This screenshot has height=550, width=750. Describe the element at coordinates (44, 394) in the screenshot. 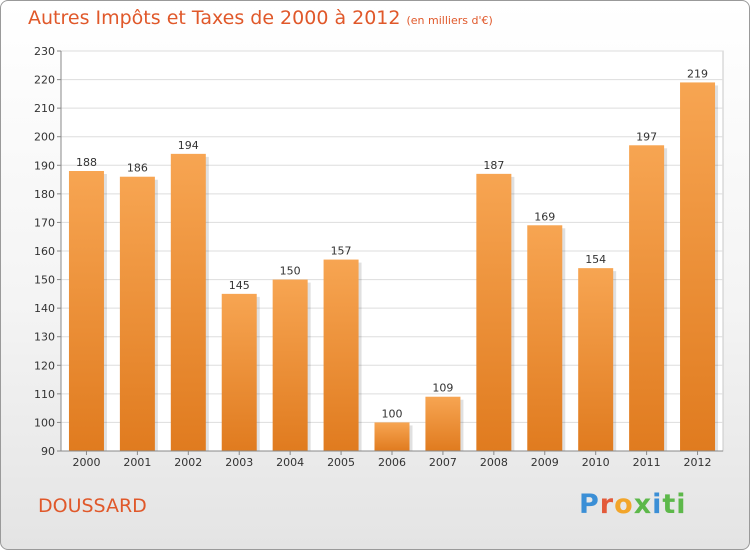

I see `y-tick-label: 110` at that location.